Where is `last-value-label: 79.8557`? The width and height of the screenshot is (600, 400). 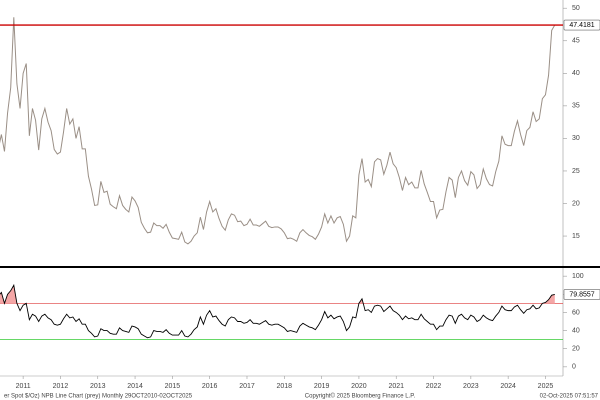 last-value-label: 79.8557 is located at coordinates (581, 294).